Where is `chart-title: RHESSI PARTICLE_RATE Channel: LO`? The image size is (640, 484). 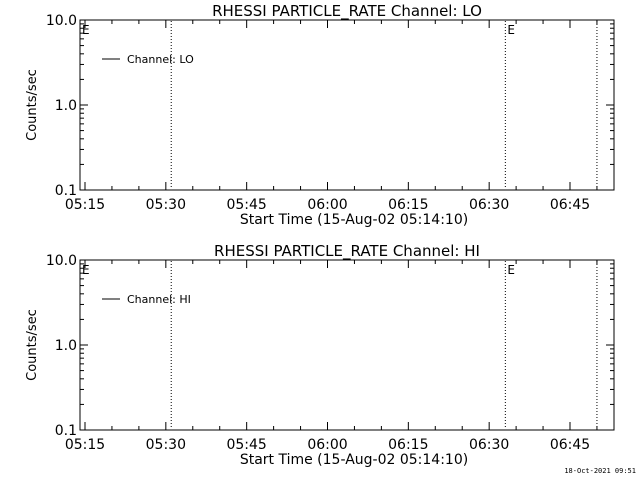 chart-title: RHESSI PARTICLE_RATE Channel: LO is located at coordinates (347, 11).